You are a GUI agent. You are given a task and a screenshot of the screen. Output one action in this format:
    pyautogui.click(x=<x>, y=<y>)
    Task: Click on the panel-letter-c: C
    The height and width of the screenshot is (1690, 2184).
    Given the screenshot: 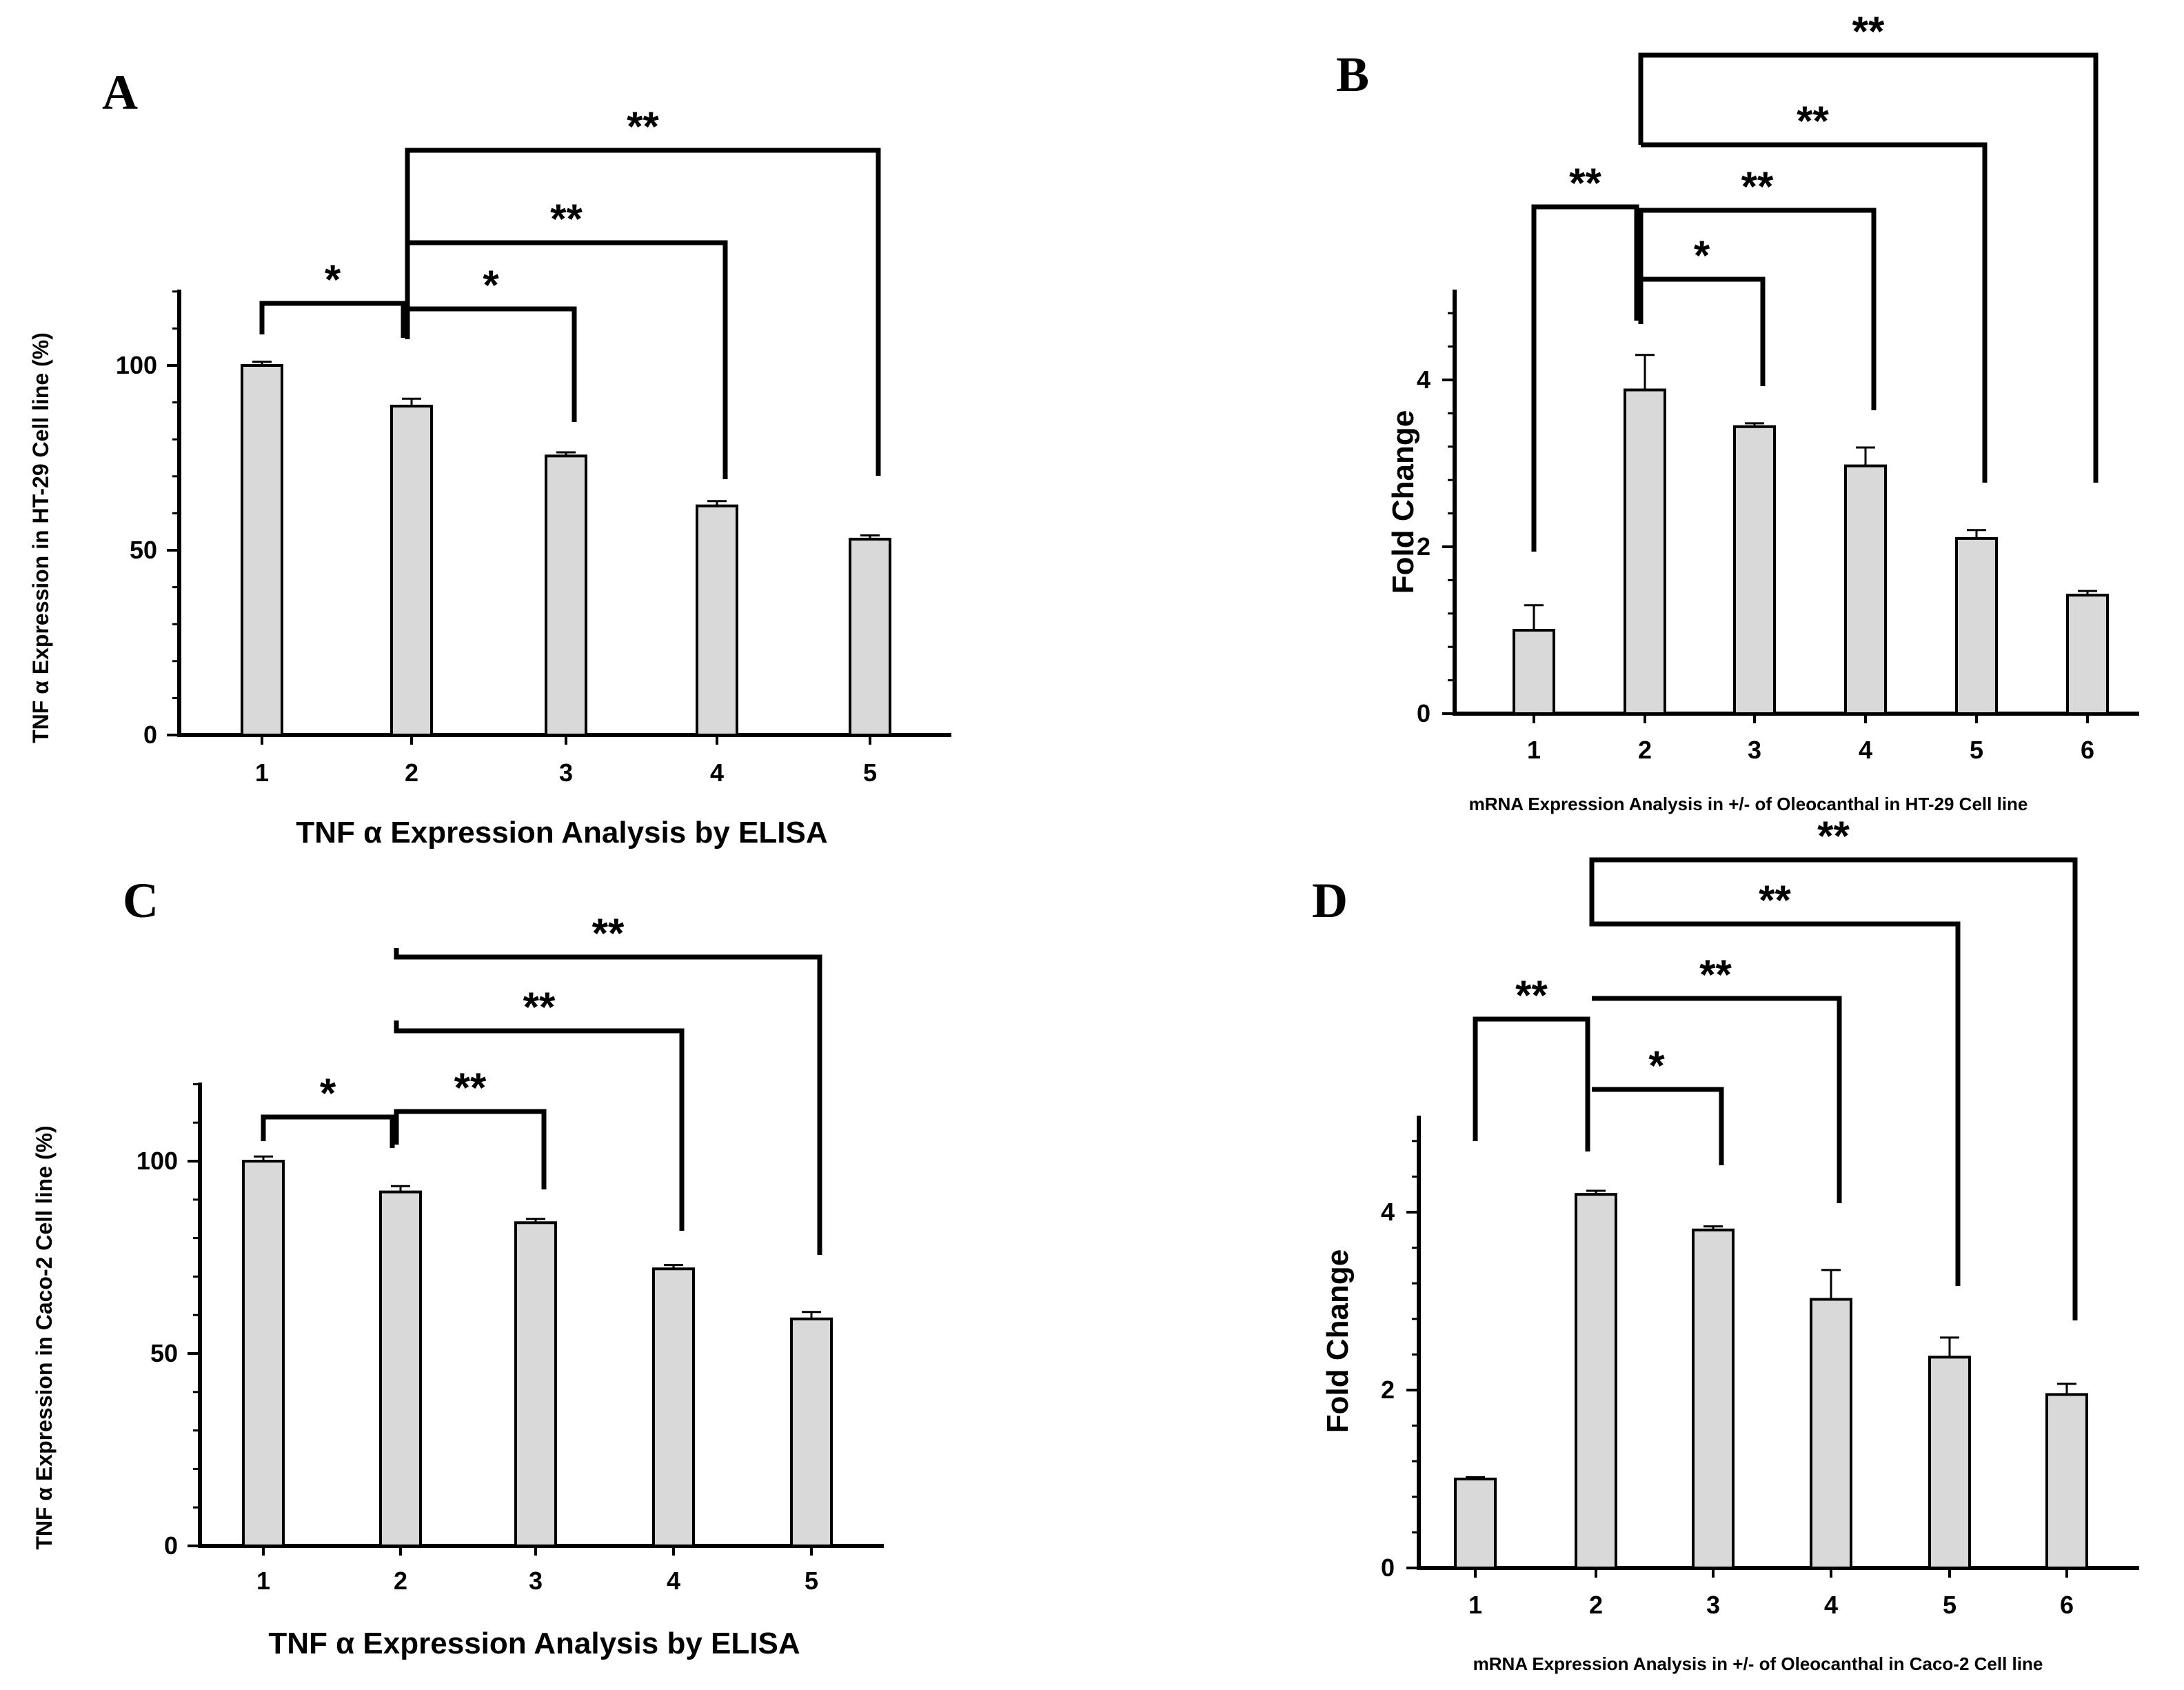 What is the action you would take?
    pyautogui.click(x=141, y=901)
    